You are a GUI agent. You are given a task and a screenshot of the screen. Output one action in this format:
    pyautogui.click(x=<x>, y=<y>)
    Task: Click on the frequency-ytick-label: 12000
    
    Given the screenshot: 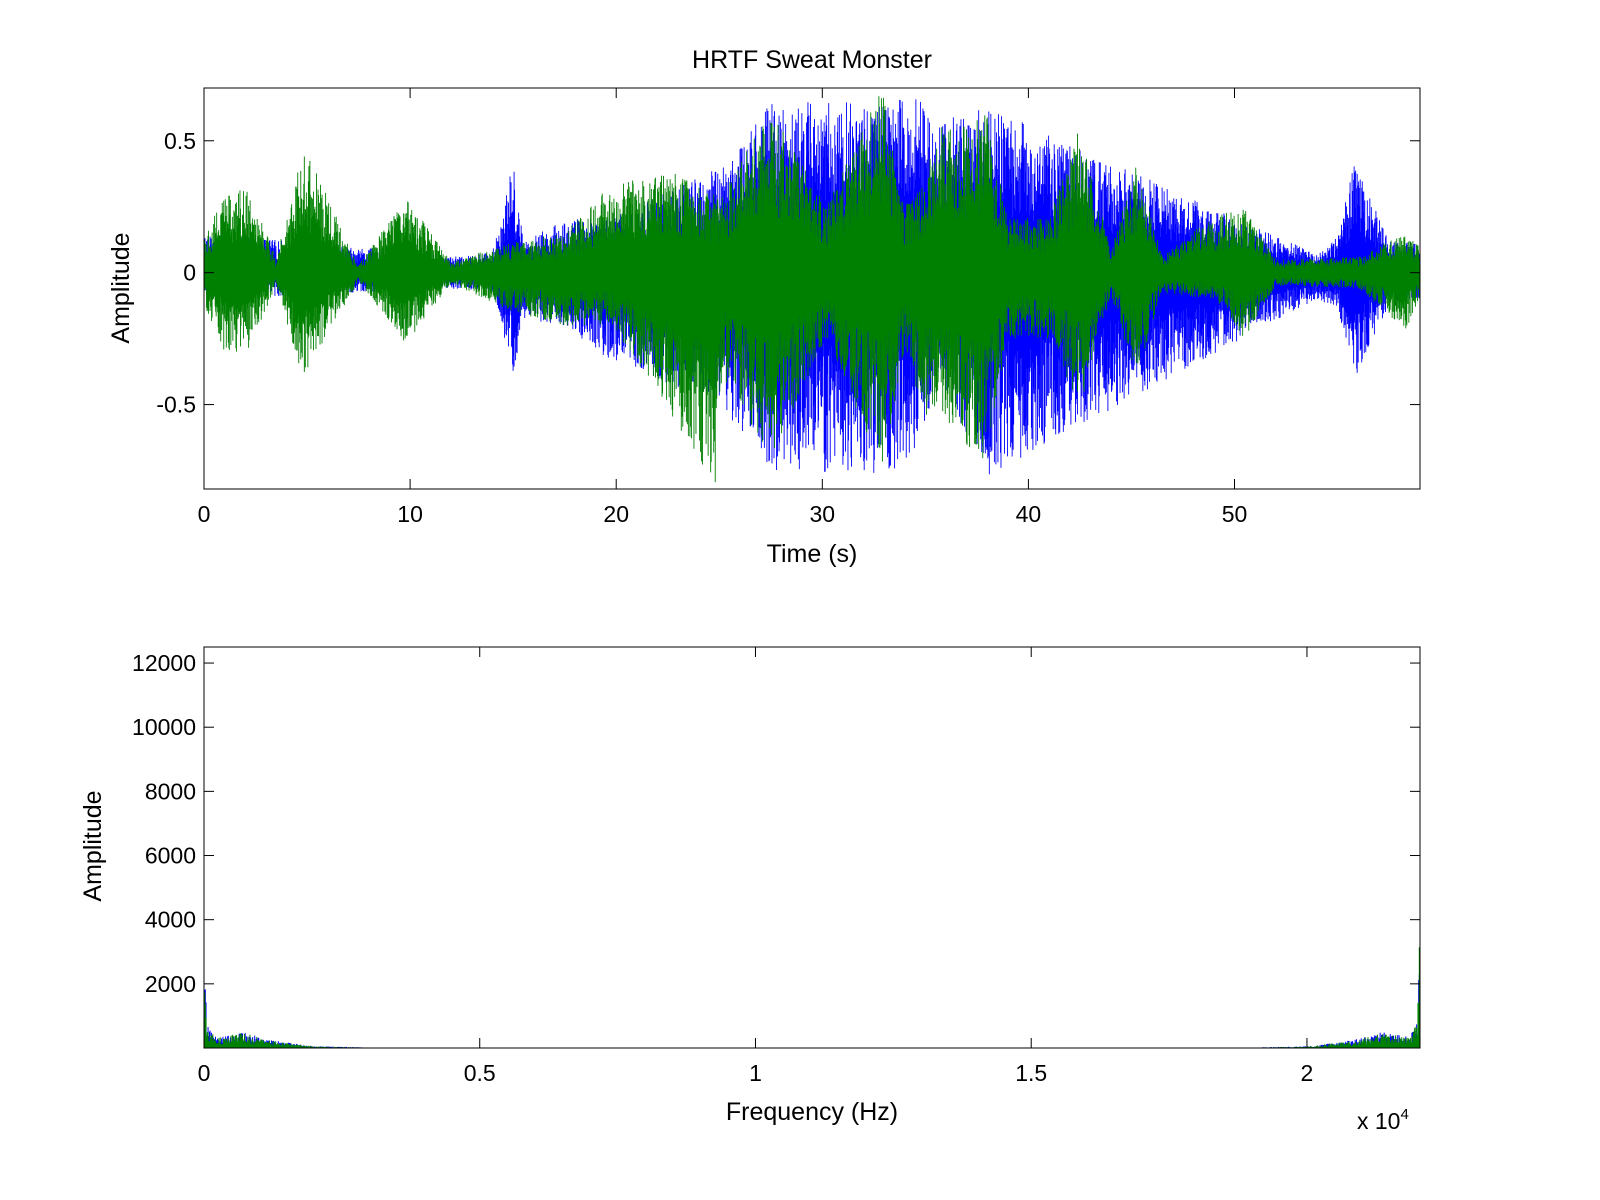 What is the action you would take?
    pyautogui.click(x=164, y=663)
    